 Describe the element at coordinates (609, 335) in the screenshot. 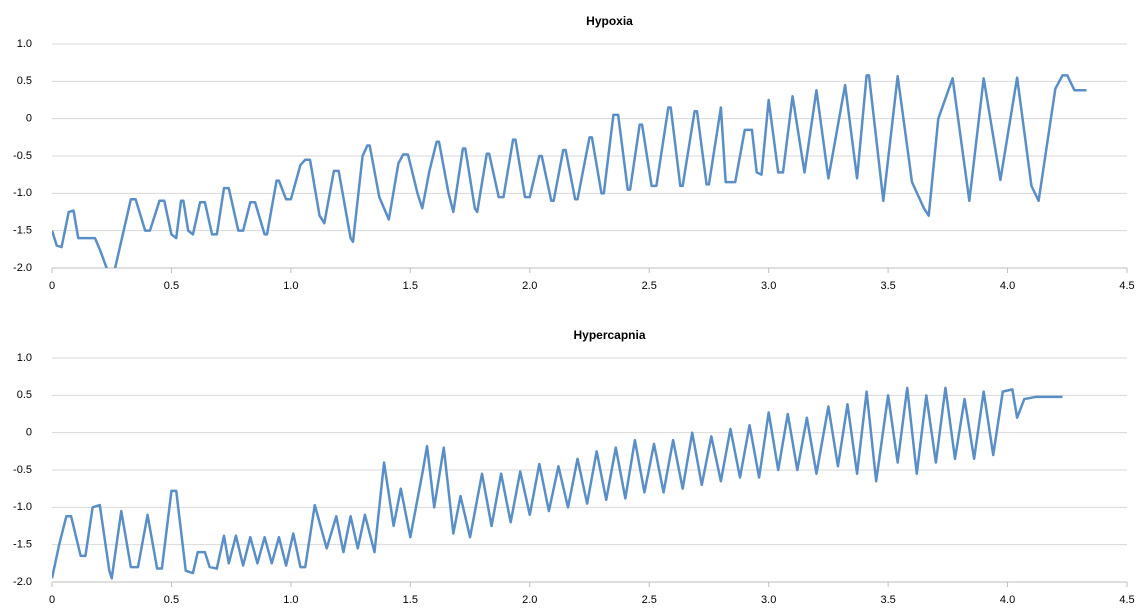

I see `chart-title: Hypercapnia` at that location.